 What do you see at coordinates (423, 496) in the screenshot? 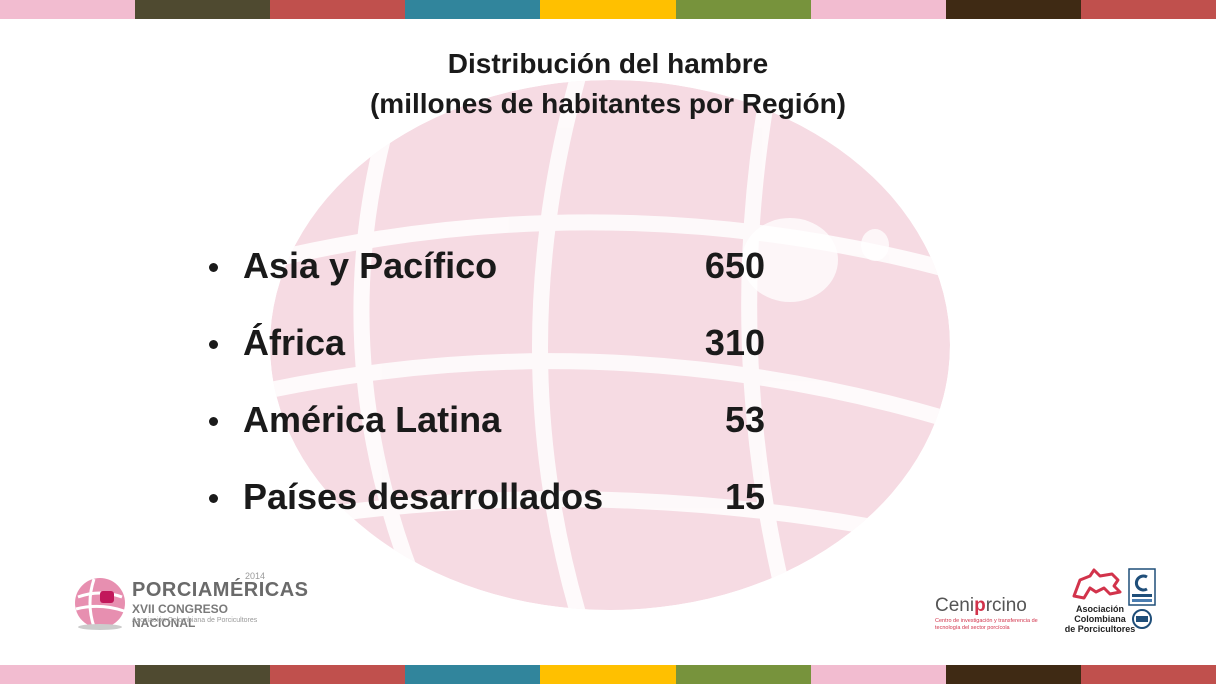
I see `region-label: Países desarrollados` at bounding box center [423, 496].